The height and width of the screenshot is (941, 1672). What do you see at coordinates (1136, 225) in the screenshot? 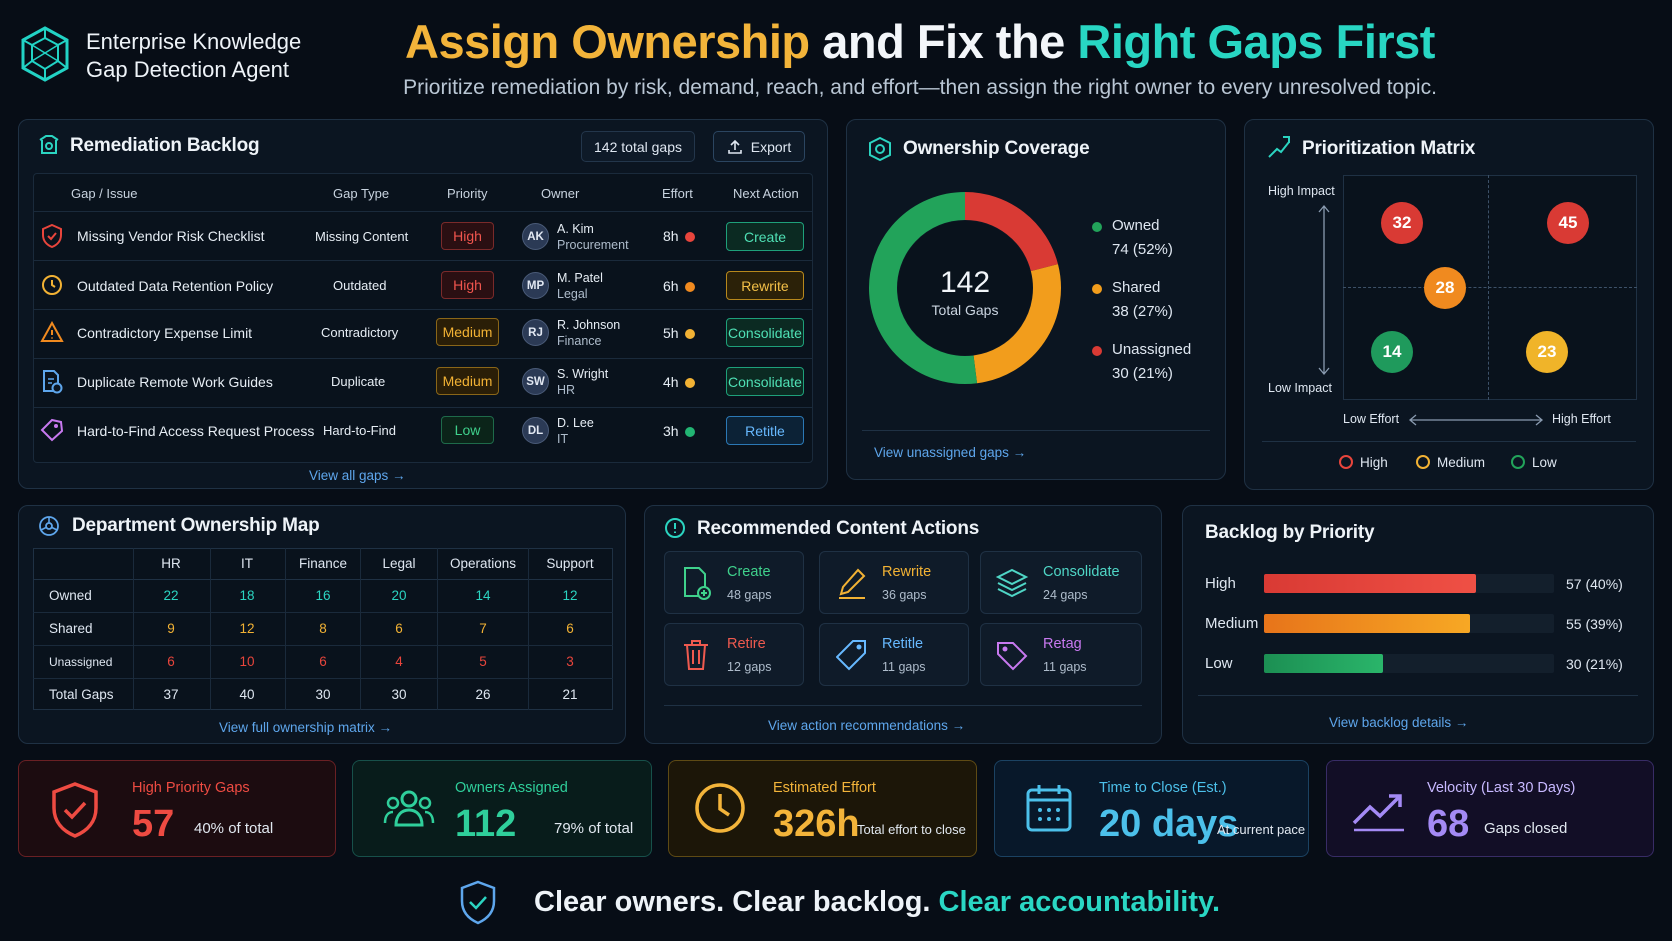
I see `owned-legend-label: Owned` at bounding box center [1136, 225].